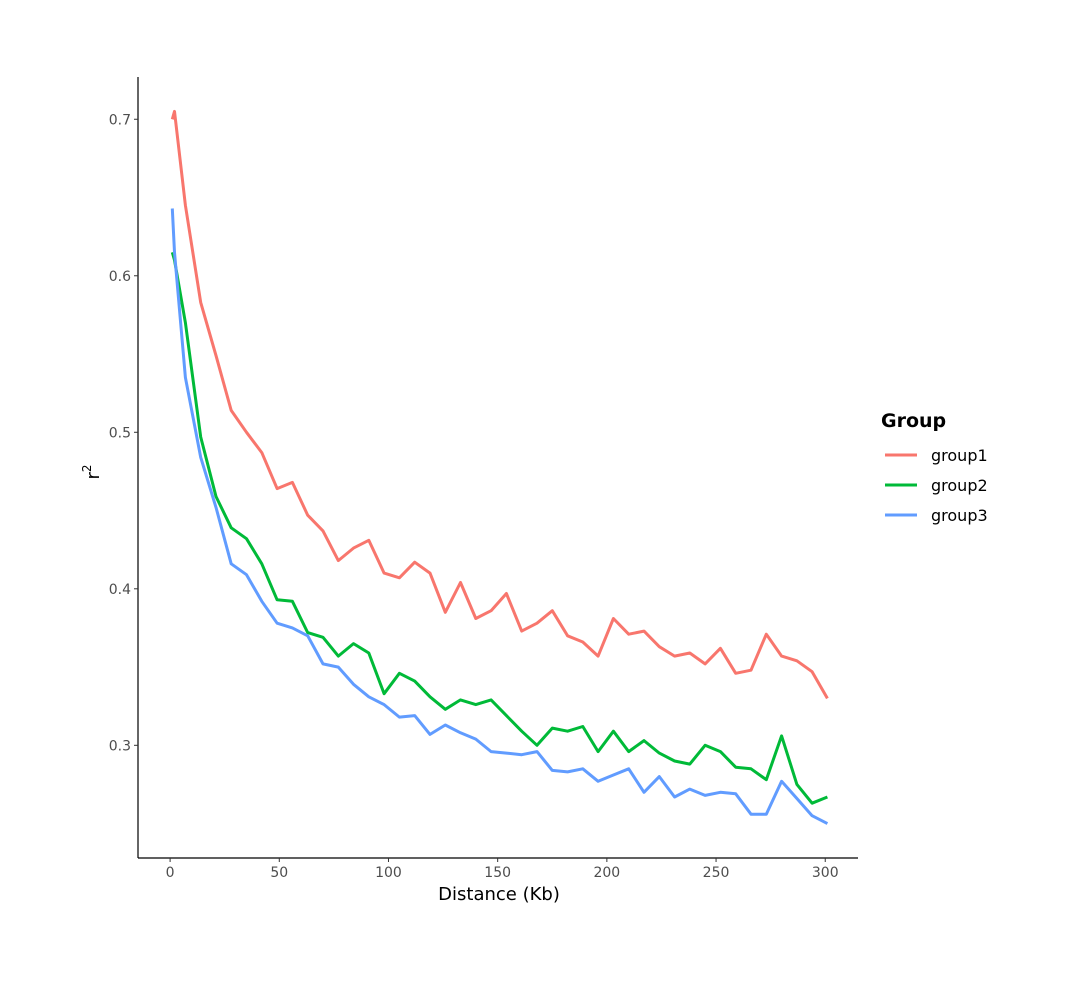  Describe the element at coordinates (388, 873) in the screenshot. I see `x-tick-label: 100` at that location.